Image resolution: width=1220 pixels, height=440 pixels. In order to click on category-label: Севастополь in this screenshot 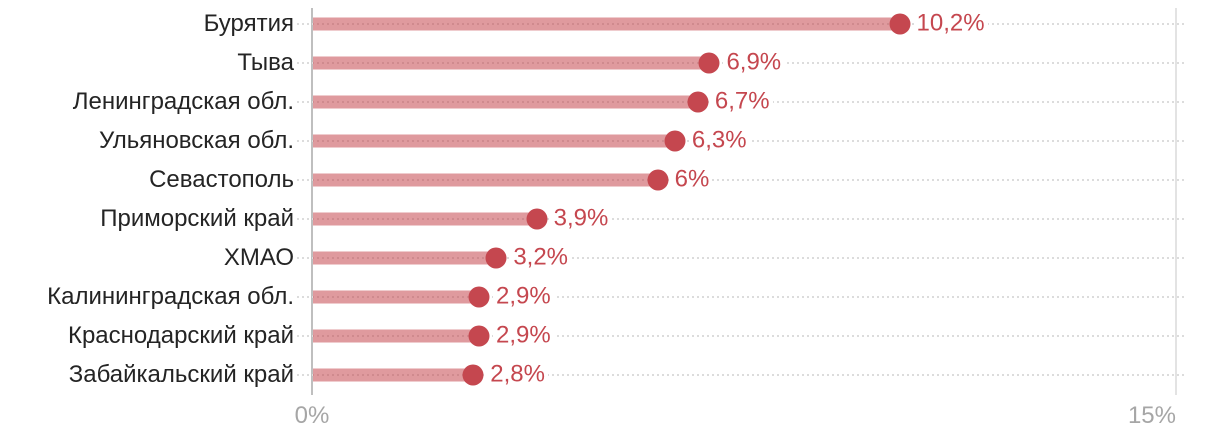, I will do `click(221, 179)`.